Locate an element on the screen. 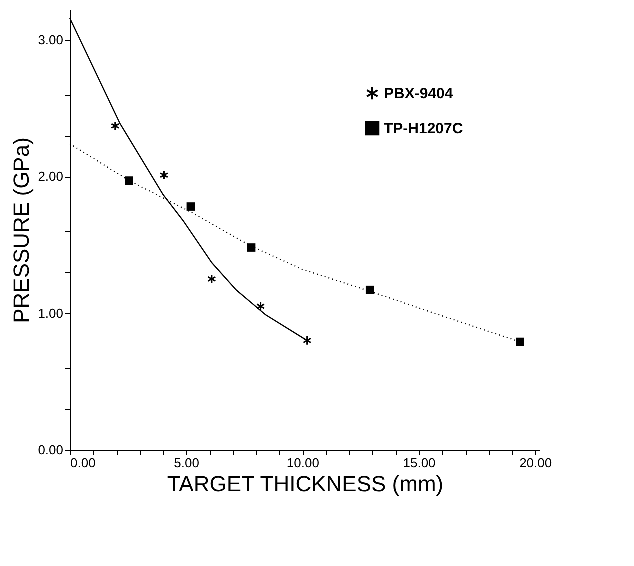 The image size is (634, 566). x-tick-label: 15.00 is located at coordinates (419, 463).